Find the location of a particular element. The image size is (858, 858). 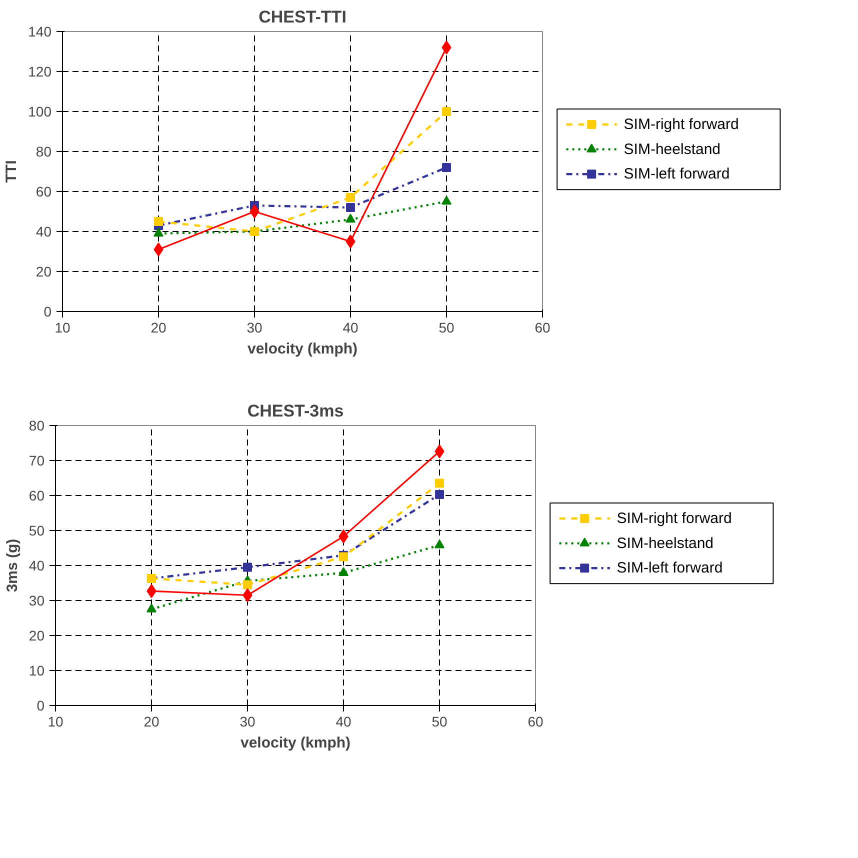

chart-title: CHEST-TTI is located at coordinates (302, 17).